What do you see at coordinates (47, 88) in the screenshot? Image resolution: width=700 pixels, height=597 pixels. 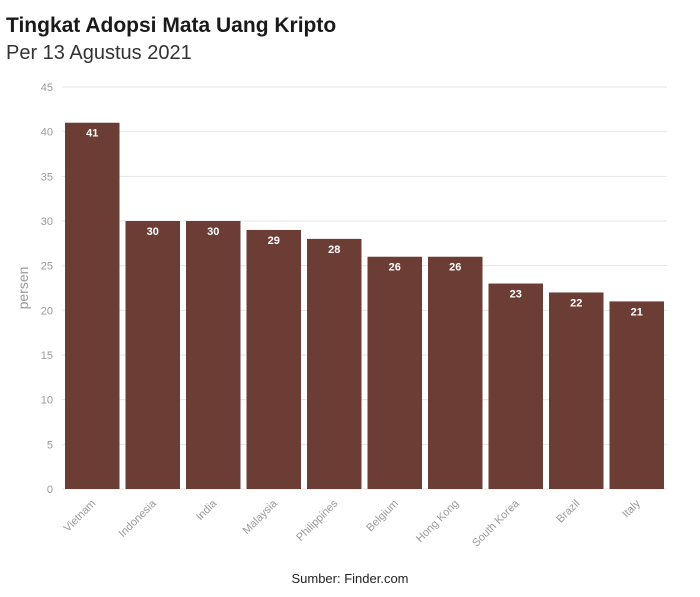 I see `y-tick-label: 45` at bounding box center [47, 88].